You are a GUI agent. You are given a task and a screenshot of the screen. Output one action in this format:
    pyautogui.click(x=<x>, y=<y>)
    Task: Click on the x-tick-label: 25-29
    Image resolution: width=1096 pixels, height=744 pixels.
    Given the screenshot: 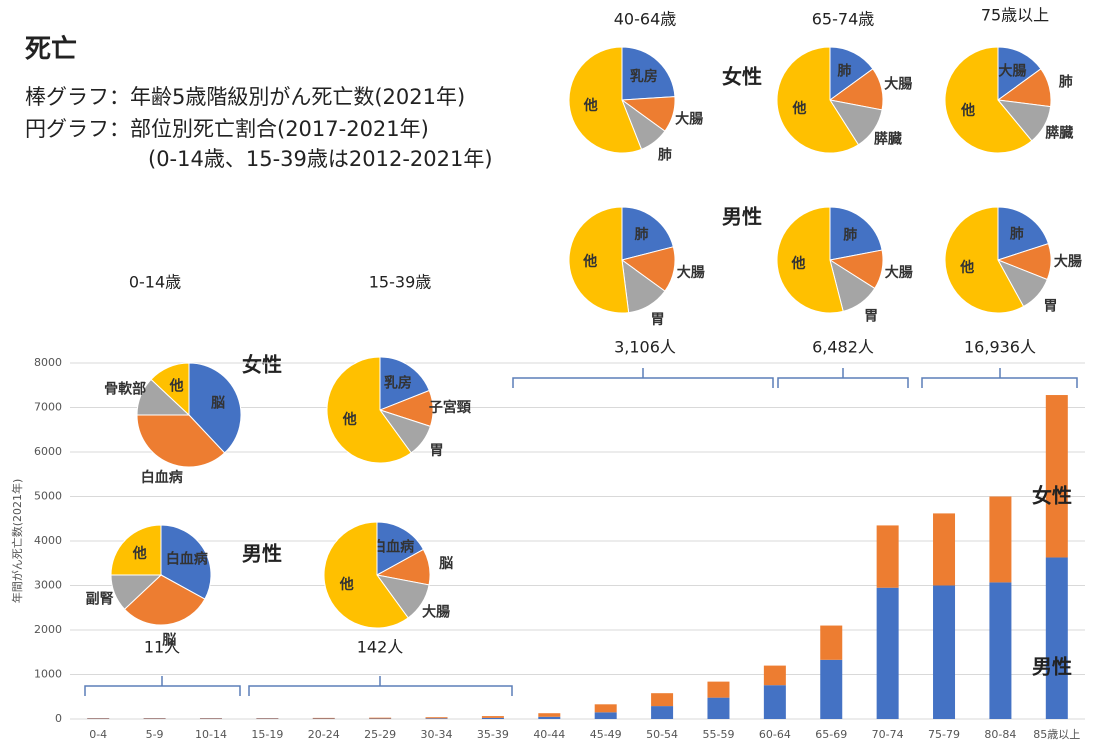 What is the action you would take?
    pyautogui.click(x=380, y=734)
    